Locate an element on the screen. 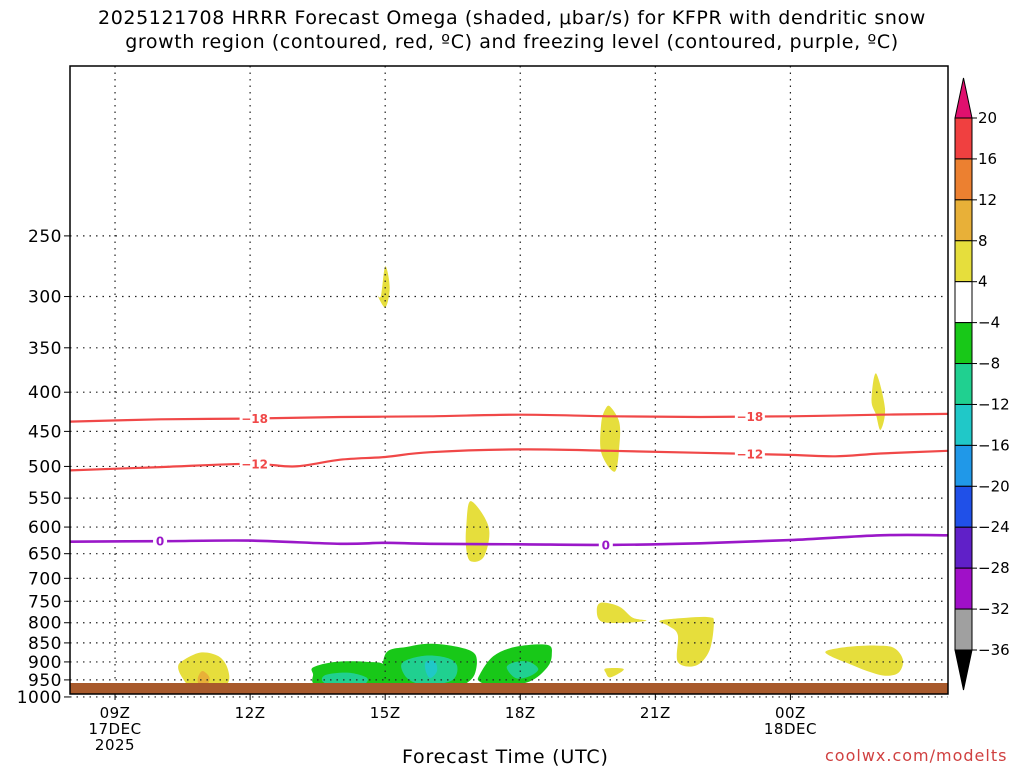 The width and height of the screenshot is (1024, 768). contour-minus18 is located at coordinates (509, 417).